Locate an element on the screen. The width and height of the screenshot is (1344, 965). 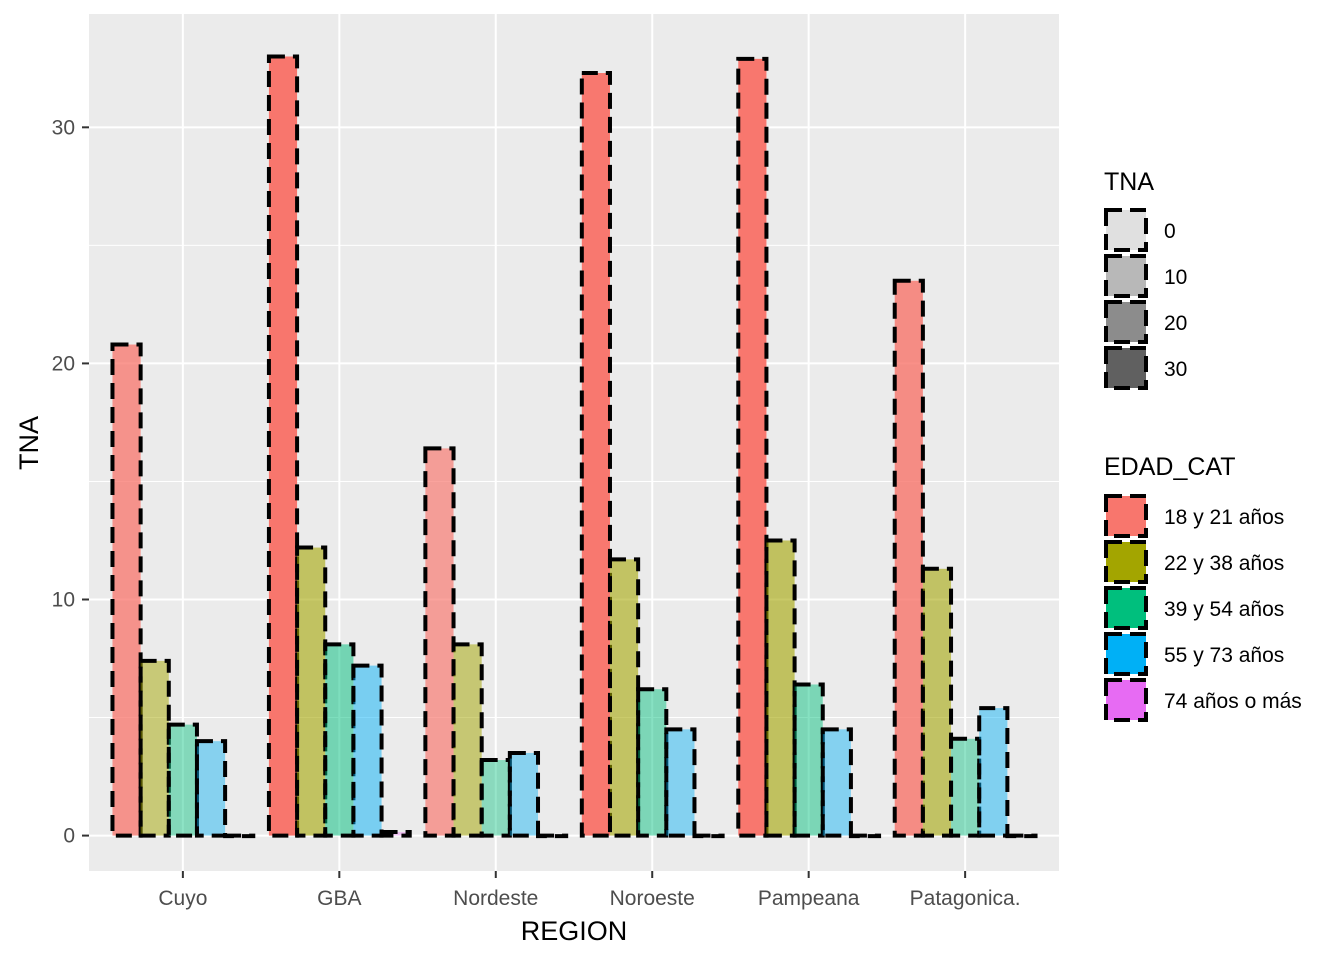
x-tick-label: GBA is located at coordinates (339, 898).